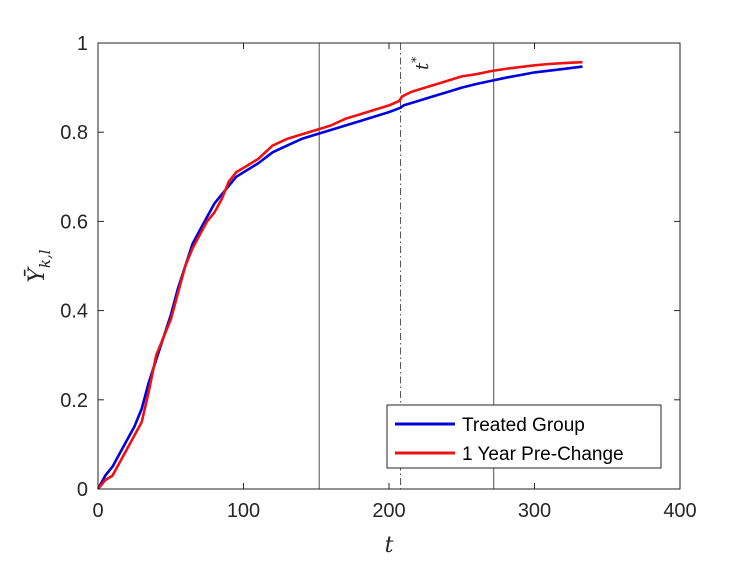 This screenshot has width=750, height=563. I want to click on t-star-main: t, so click(422, 66).